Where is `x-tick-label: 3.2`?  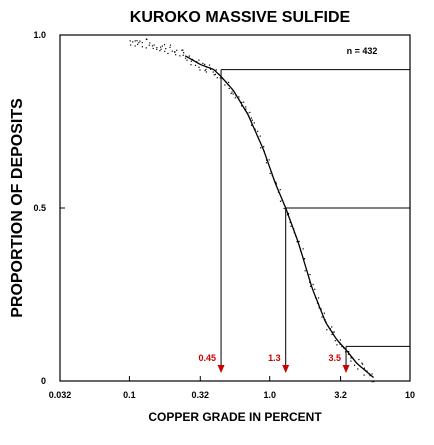 x-tick-label: 3.2 is located at coordinates (340, 395).